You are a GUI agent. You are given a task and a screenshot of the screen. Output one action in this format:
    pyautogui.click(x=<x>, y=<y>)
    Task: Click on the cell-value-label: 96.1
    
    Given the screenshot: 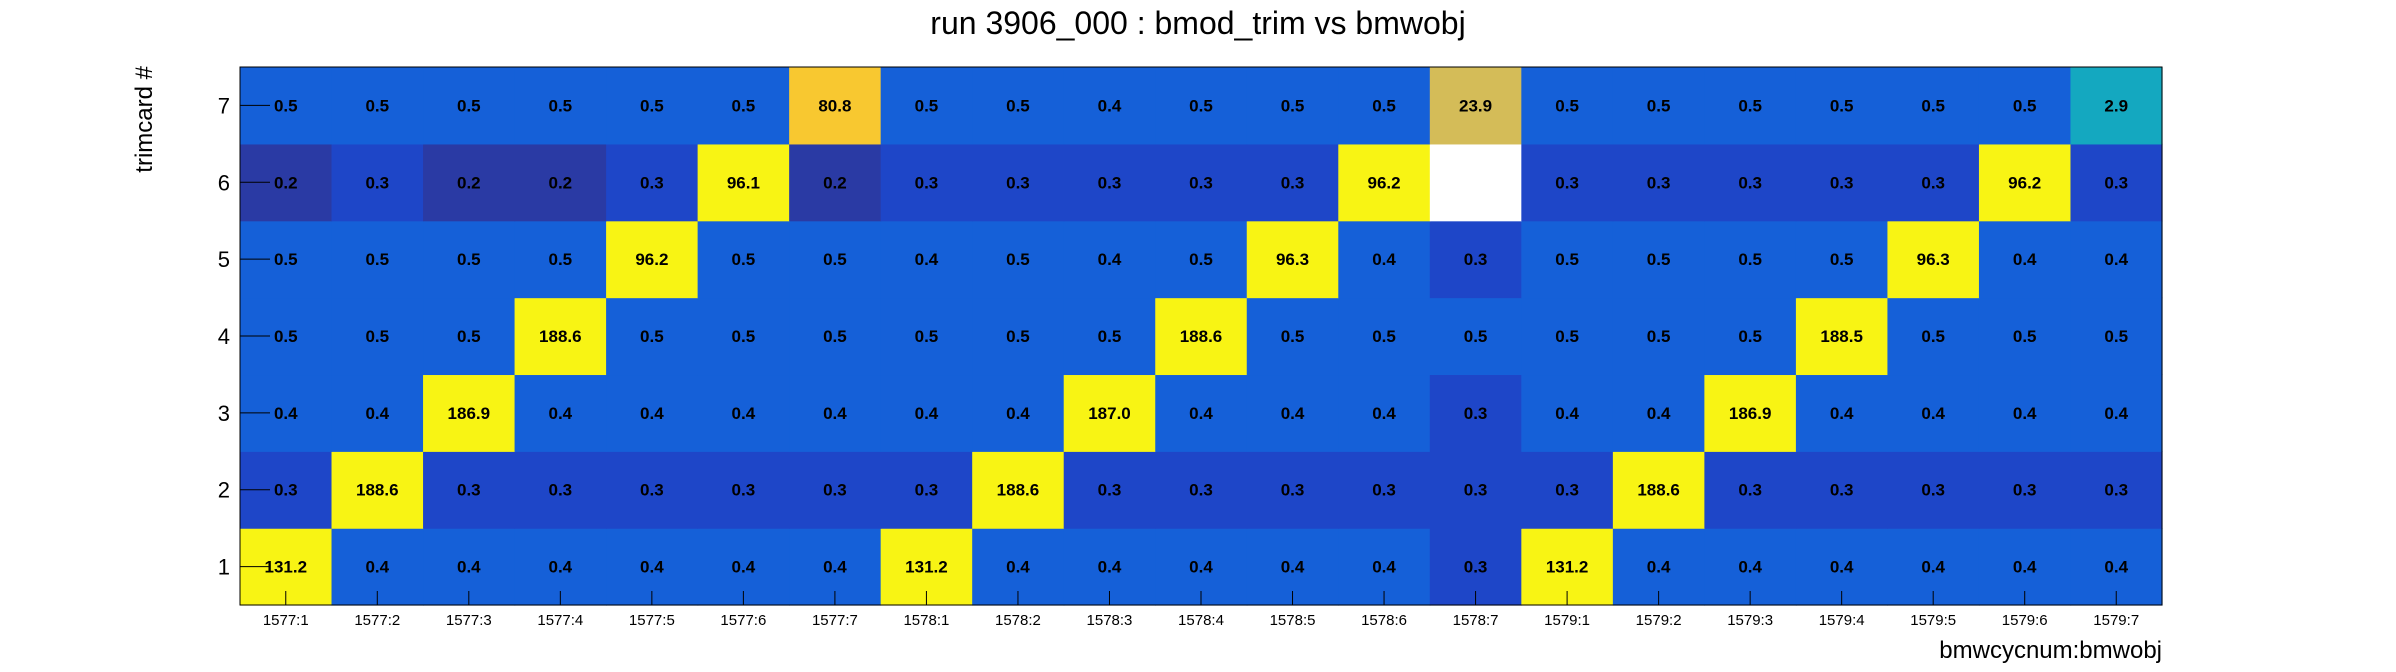 What is the action you would take?
    pyautogui.click(x=743, y=182)
    